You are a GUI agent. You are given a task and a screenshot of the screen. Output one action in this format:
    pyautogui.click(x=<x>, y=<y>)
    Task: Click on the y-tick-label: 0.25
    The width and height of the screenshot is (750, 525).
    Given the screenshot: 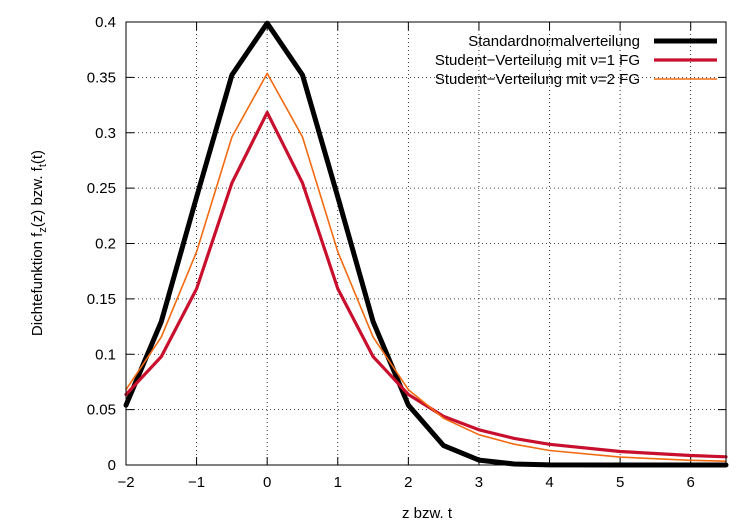 What is the action you would take?
    pyautogui.click(x=101, y=188)
    